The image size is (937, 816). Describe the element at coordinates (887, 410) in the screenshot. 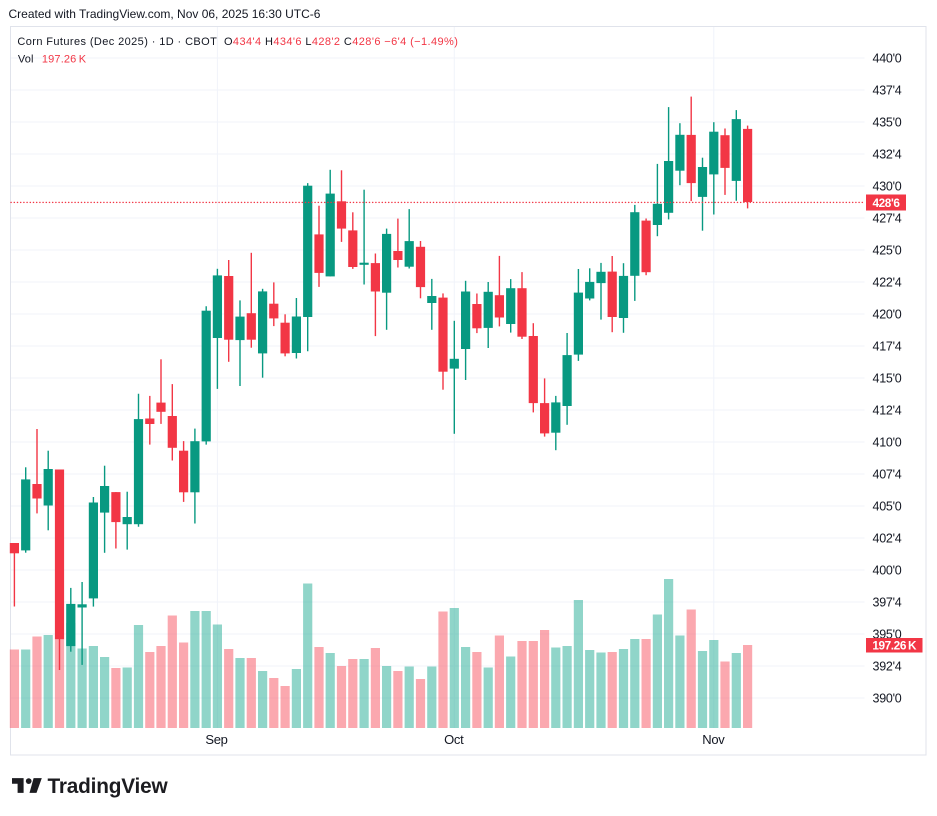

I see `svg-text: 412'4` at that location.